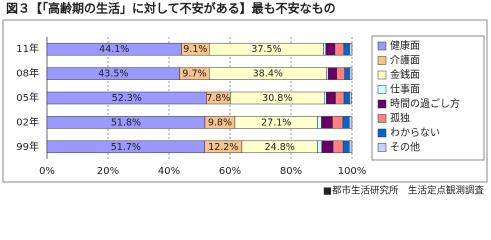  I want to click on value-label: 51.8%, so click(126, 122).